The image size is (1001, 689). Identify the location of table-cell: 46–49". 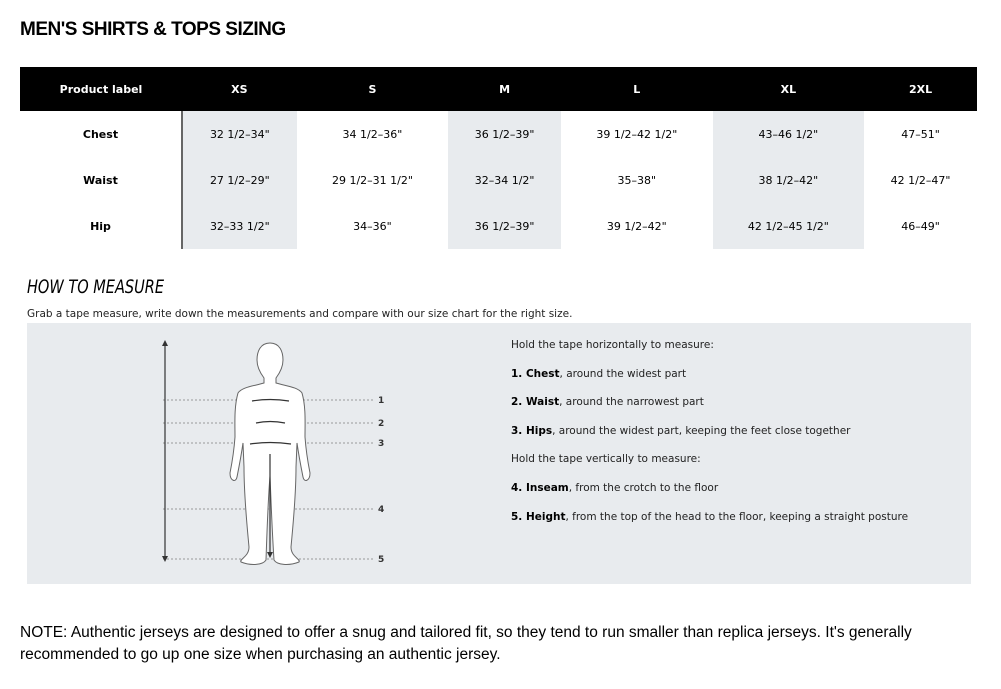
(920, 226).